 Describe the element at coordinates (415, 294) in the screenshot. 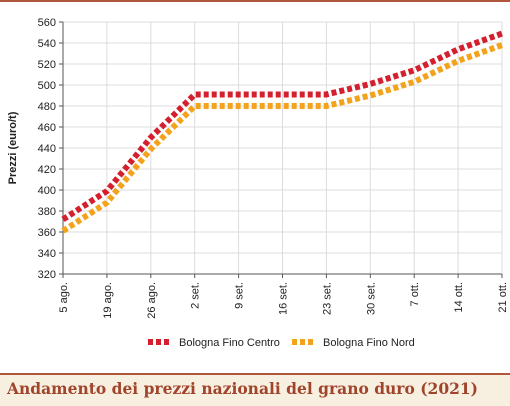

I see `x-tick-label-7-ott: 7 ott.` at that location.